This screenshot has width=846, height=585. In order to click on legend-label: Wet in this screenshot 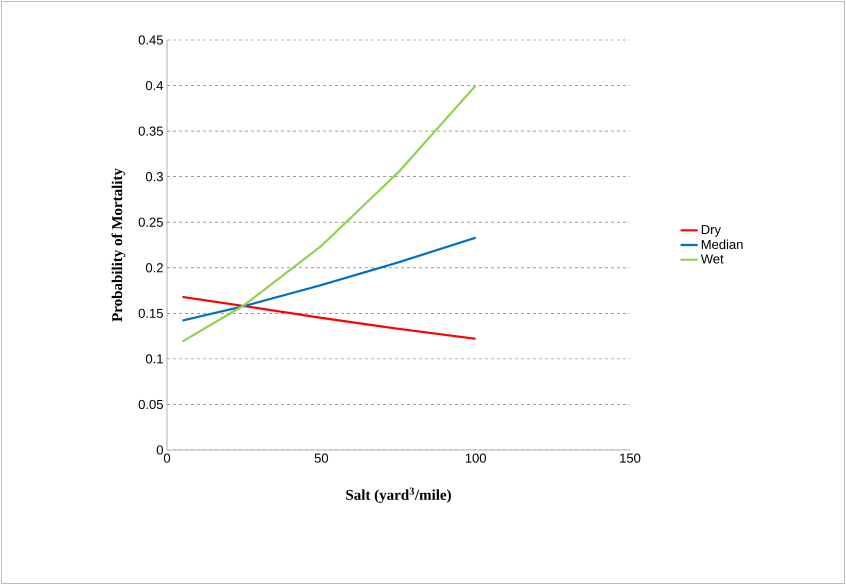, I will do `click(712, 259)`.